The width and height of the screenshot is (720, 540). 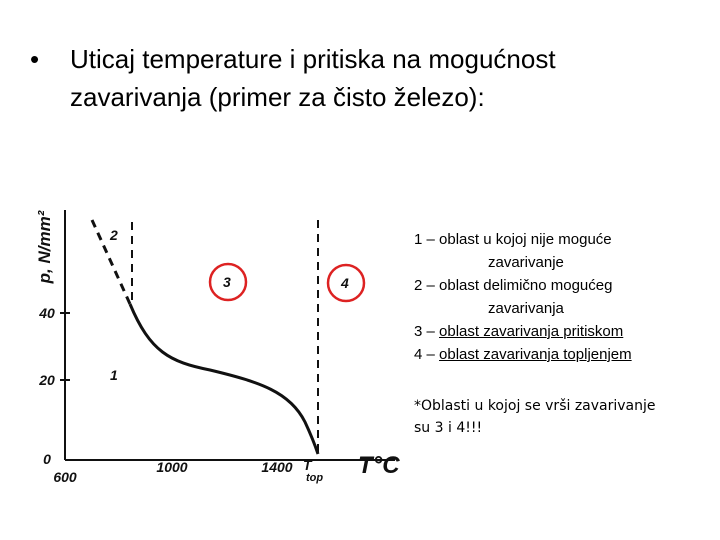 I want to click on curve, so click(x=224, y=379).